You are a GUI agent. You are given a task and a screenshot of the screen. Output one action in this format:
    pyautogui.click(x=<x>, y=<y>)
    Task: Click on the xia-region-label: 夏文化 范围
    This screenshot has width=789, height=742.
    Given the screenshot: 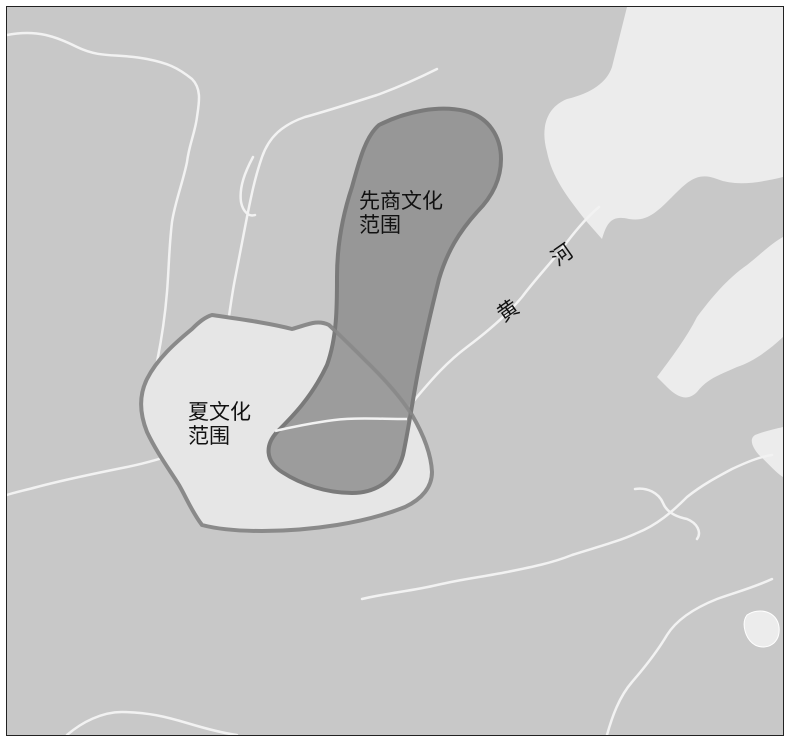 What is the action you would take?
    pyautogui.click(x=219, y=424)
    